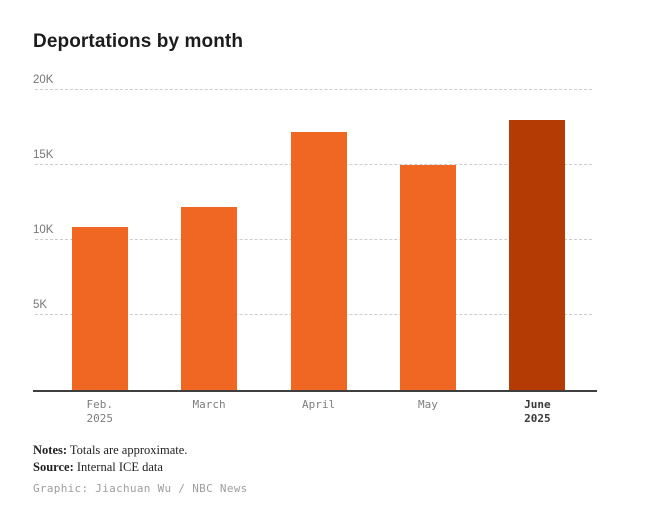 This screenshot has height=507, width=661. What do you see at coordinates (43, 80) in the screenshot?
I see `y-tick-label: 20K` at bounding box center [43, 80].